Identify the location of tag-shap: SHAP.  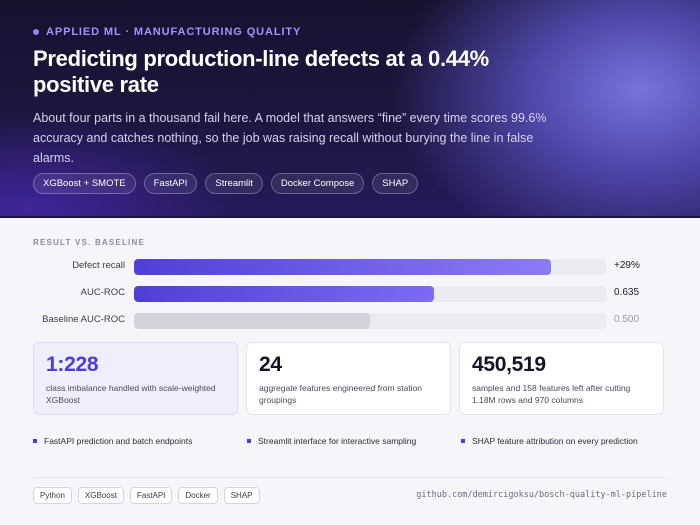
(241, 495).